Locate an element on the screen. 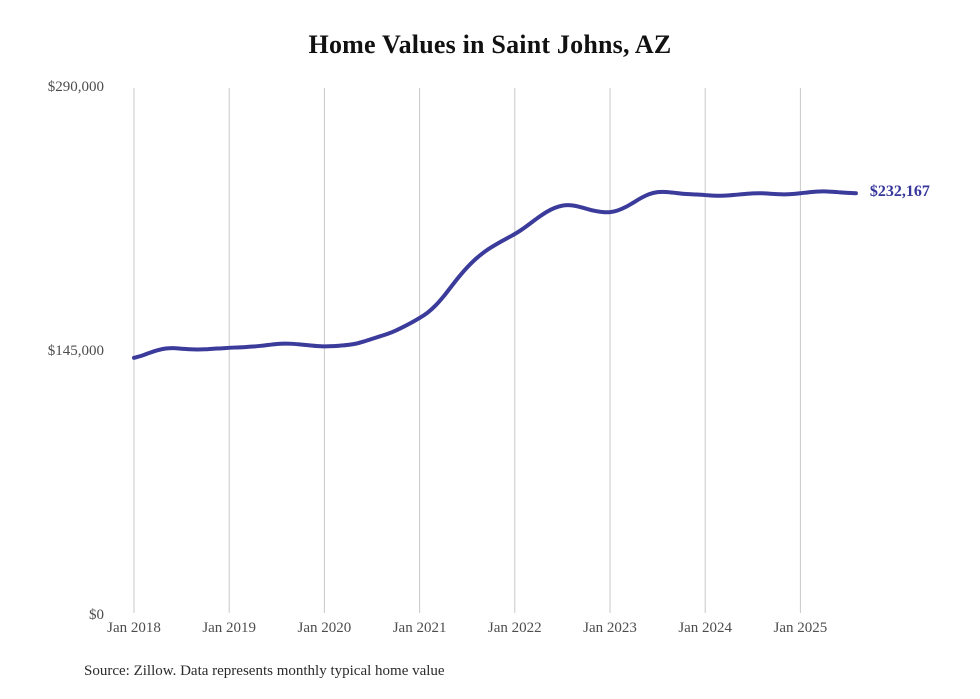 This screenshot has height=699, width=980. xtick-label: Jan 2019 is located at coordinates (229, 628).